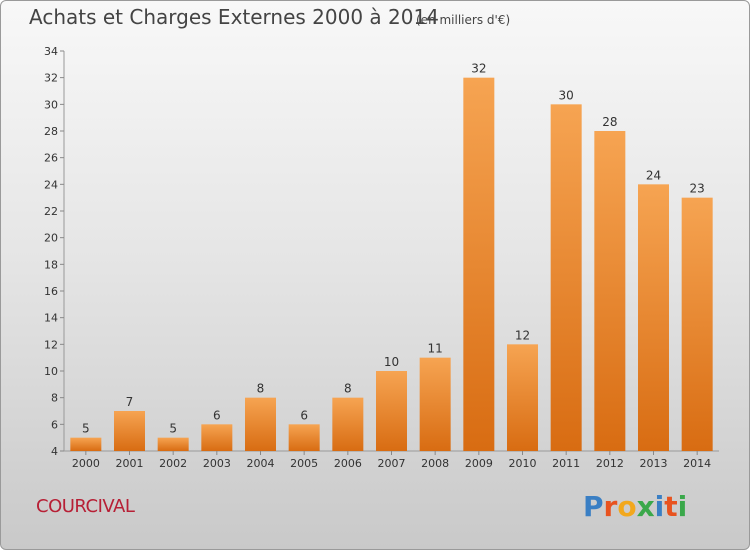 This screenshot has width=750, height=550. What do you see at coordinates (51, 51) in the screenshot?
I see `y-tick-label: 34` at bounding box center [51, 51].